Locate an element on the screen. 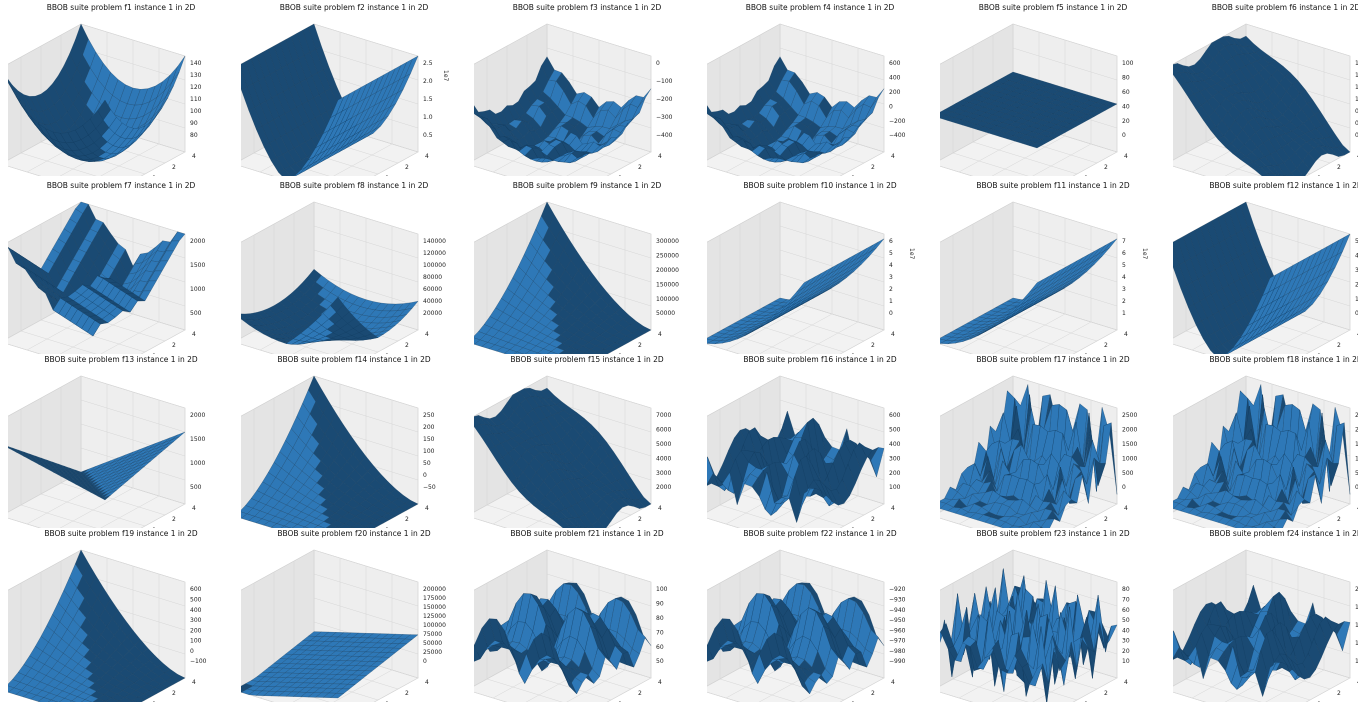 This screenshot has width=1358, height=706. z-tick-label: 2000 is located at coordinates (663, 487).